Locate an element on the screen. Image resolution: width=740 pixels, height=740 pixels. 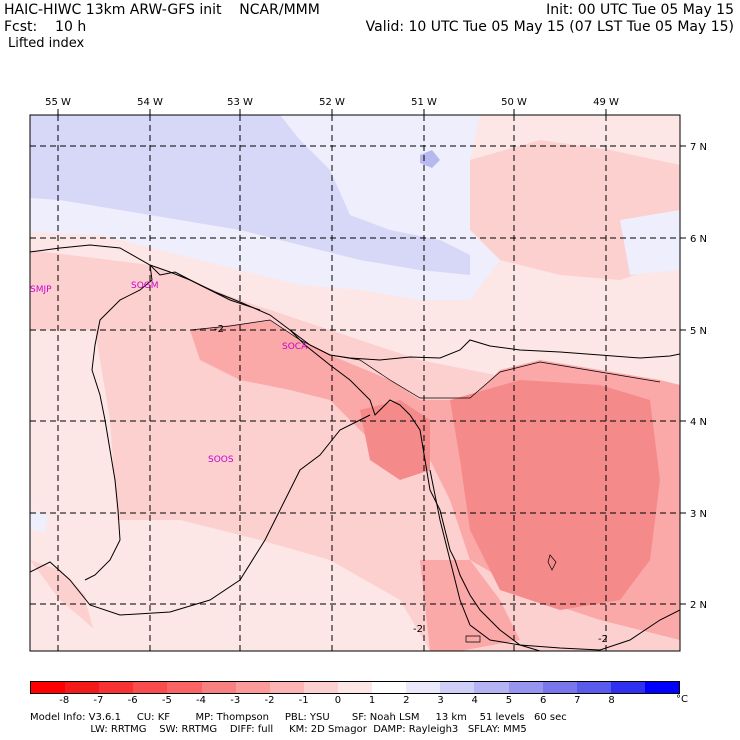
lat-label: 2 N is located at coordinates (698, 605).